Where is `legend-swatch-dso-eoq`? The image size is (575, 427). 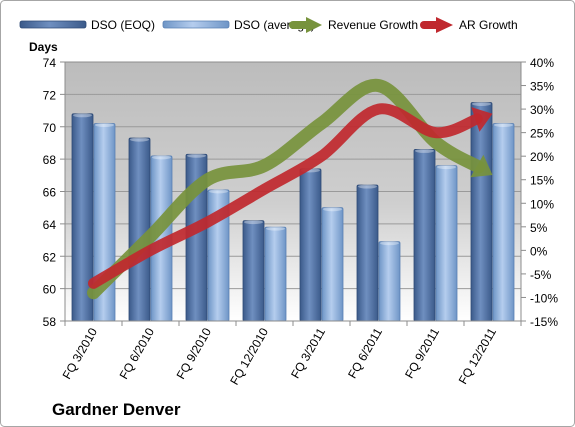
legend-swatch-dso-eoq is located at coordinates (53, 24).